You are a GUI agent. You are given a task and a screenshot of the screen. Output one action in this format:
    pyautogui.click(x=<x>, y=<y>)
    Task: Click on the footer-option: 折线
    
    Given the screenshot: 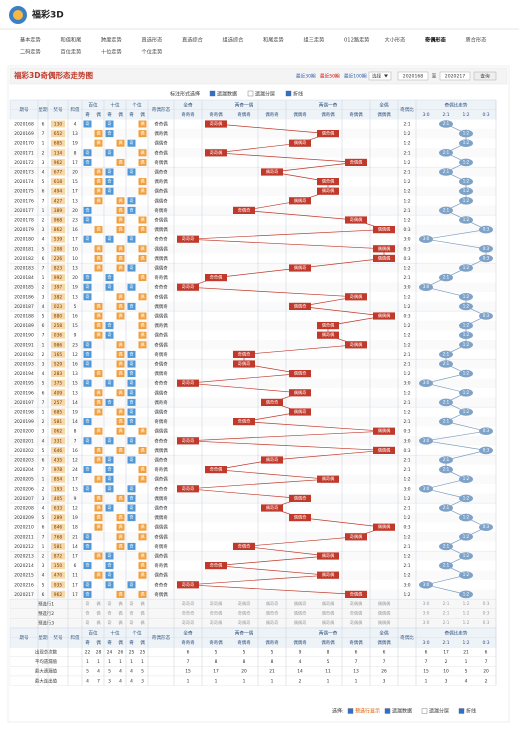 What is the action you would take?
    pyautogui.click(x=471, y=711)
    